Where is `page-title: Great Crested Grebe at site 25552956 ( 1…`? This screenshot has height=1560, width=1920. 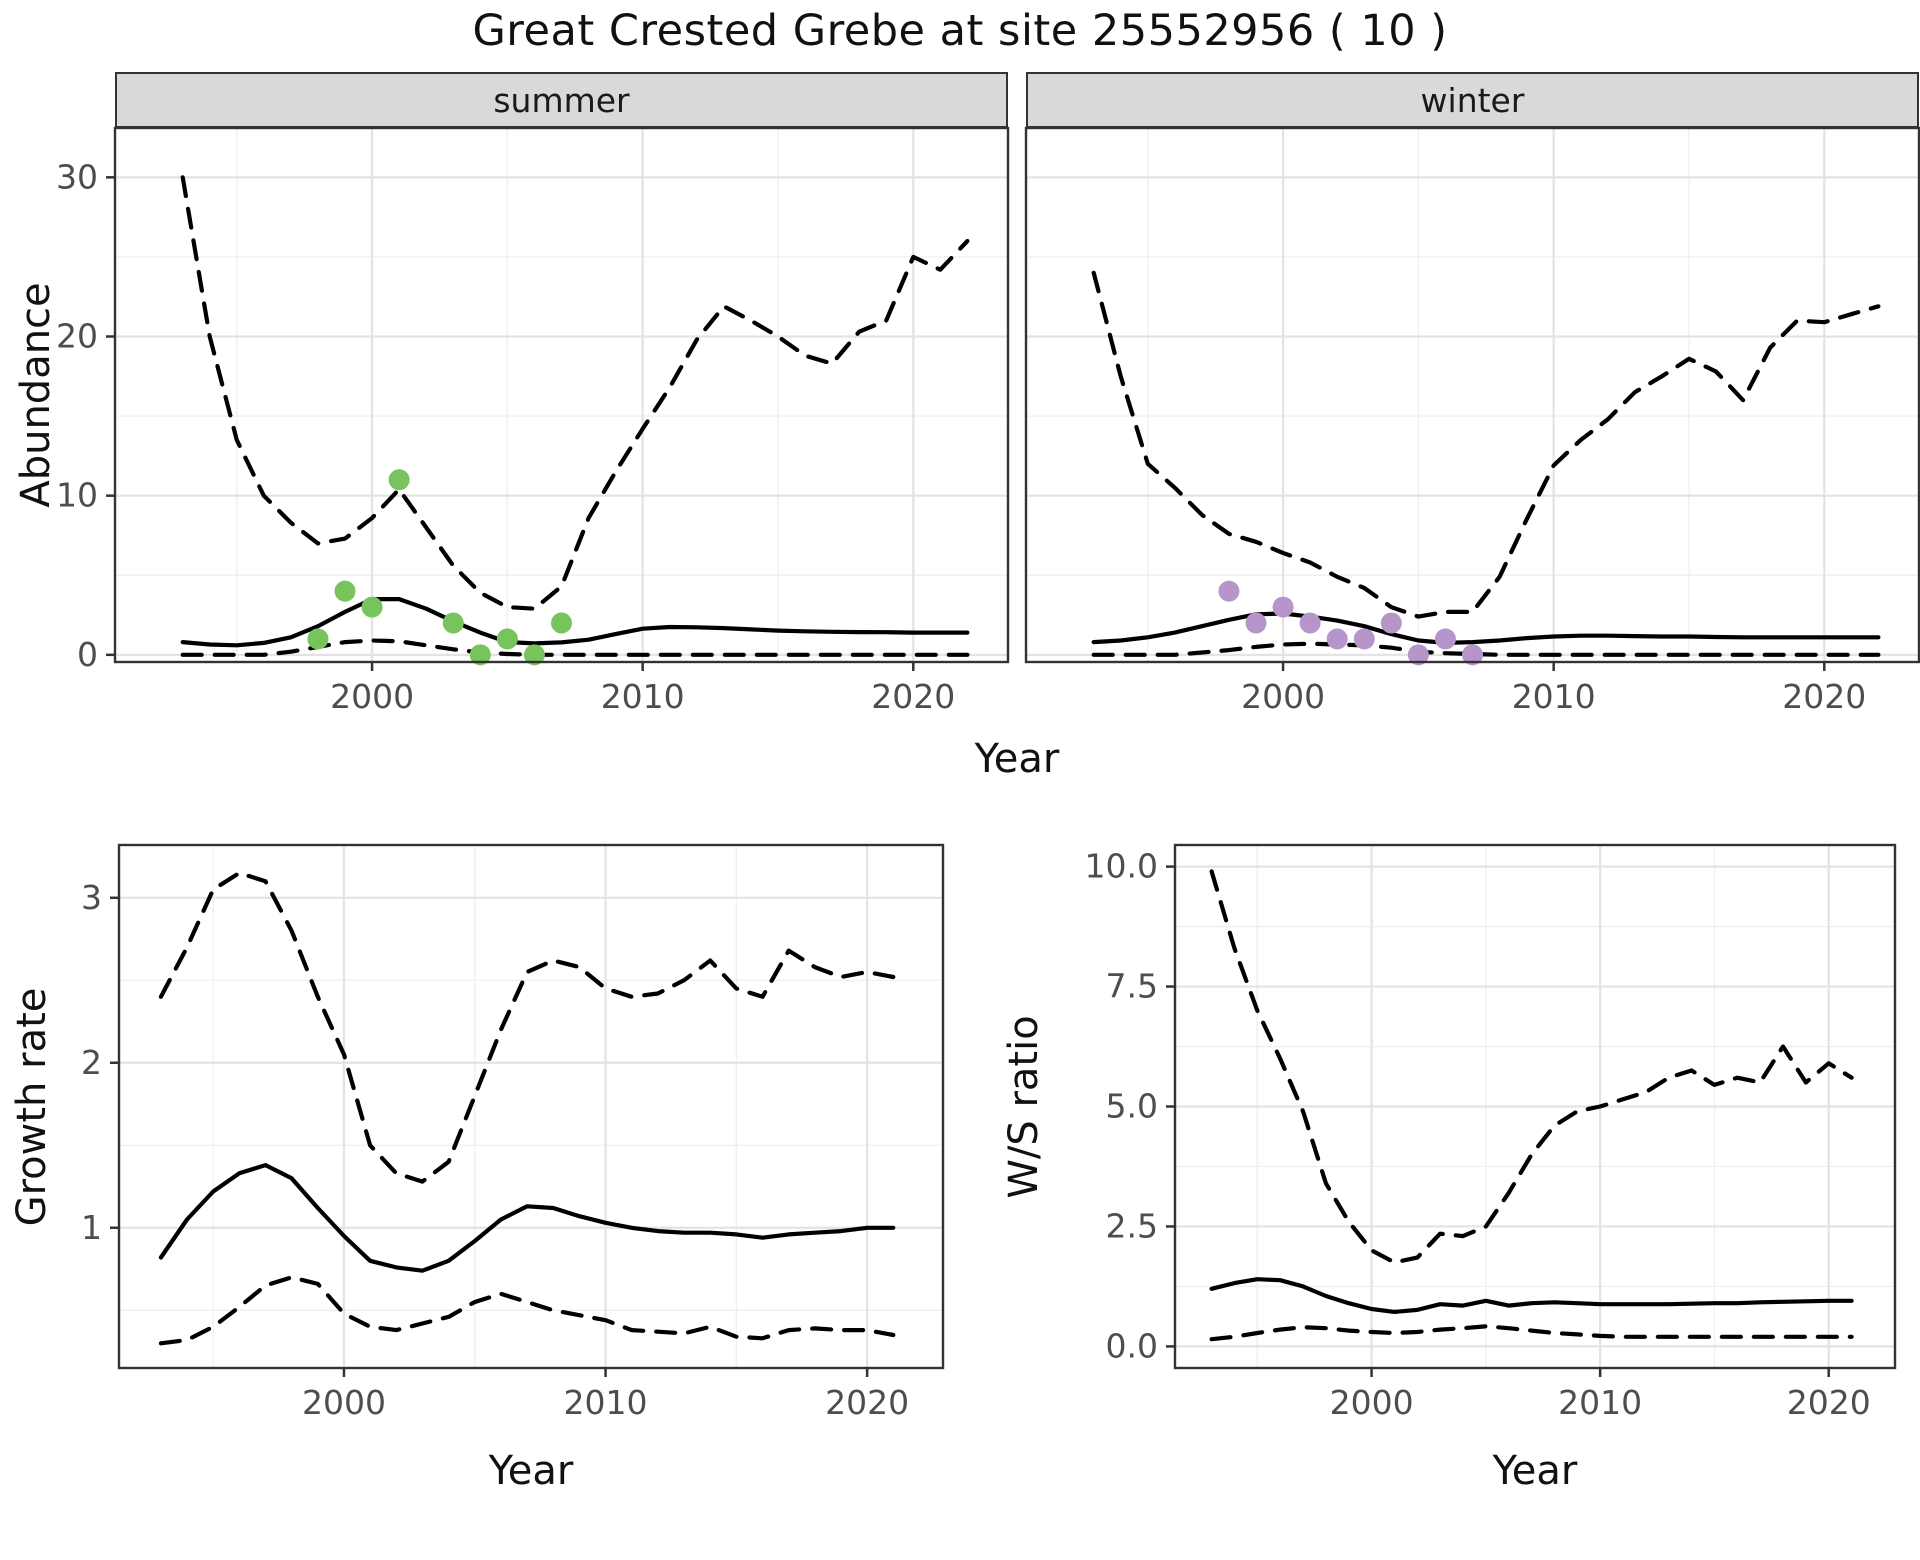 page-title: Great Crested Grebe at site 25552956 ( 1… is located at coordinates (960, 31).